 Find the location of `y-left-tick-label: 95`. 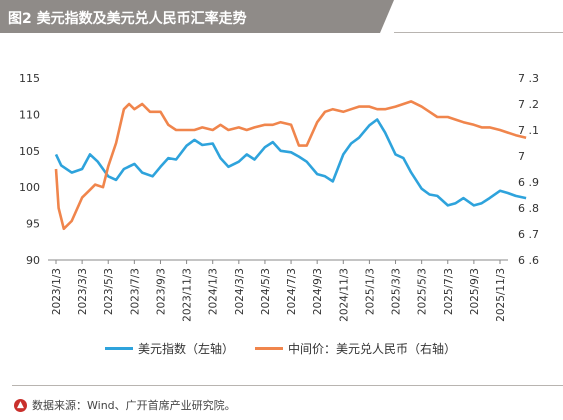

y-left-tick-label: 95 is located at coordinates (33, 224).